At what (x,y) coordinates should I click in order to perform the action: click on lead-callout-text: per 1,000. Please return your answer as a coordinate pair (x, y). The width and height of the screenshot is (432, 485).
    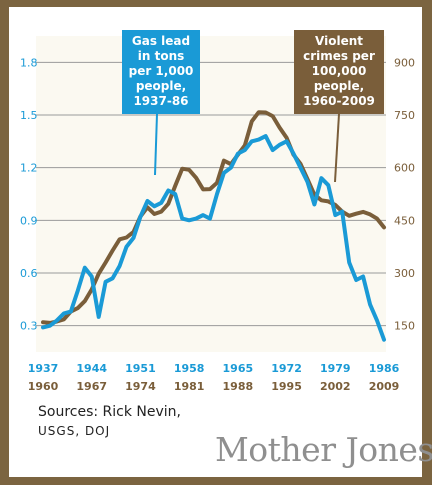
    Looking at the image, I should click on (161, 71).